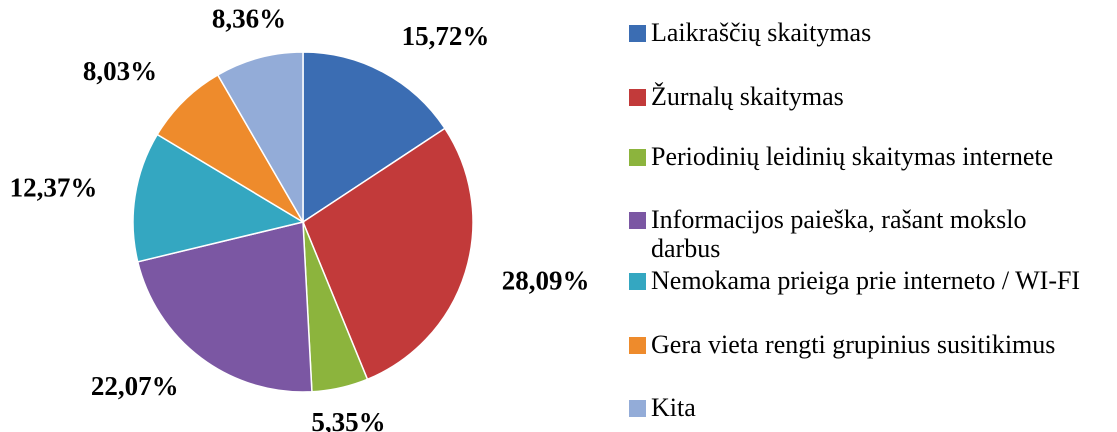 The height and width of the screenshot is (432, 1117). Describe the element at coordinates (348, 419) in the screenshot. I see `data-label: 5,35%` at that location.